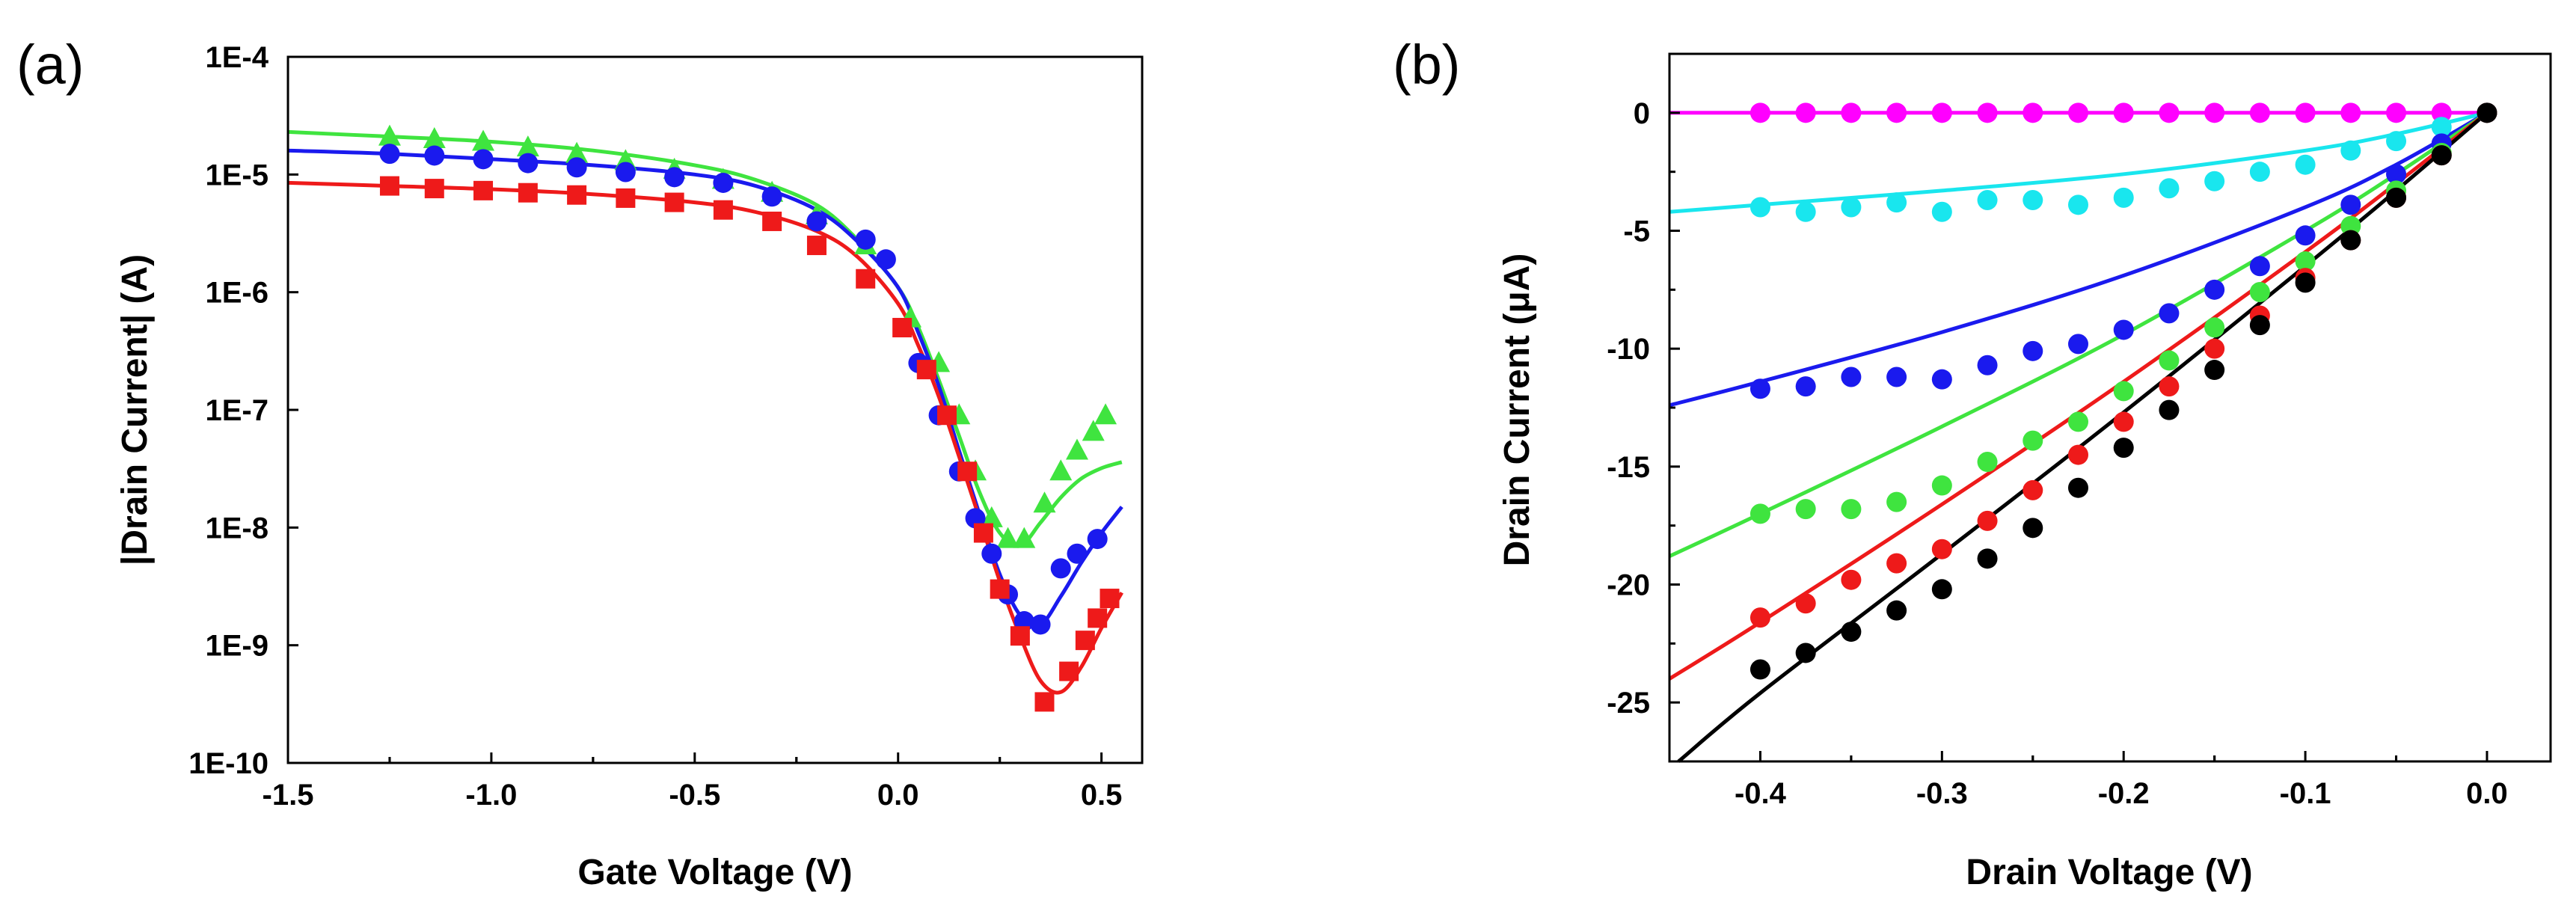  Describe the element at coordinates (135, 410) in the screenshot. I see `panel-a-y-axis-title: |Drain Current| (A)` at that location.